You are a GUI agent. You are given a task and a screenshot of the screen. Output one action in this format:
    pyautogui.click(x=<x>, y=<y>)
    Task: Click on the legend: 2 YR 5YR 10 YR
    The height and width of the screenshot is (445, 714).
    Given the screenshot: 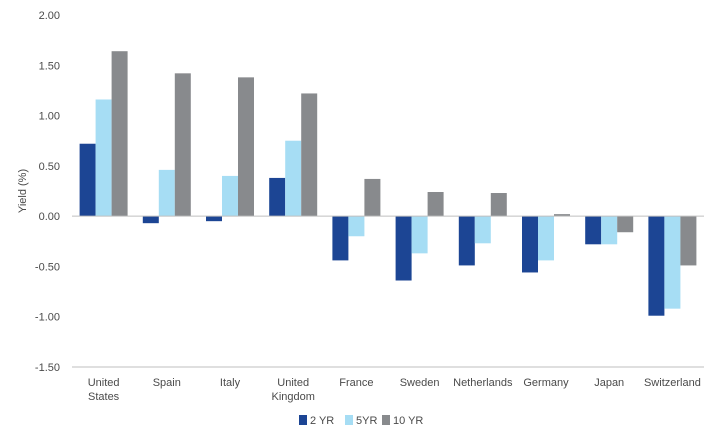 What is the action you would take?
    pyautogui.click(x=361, y=421)
    